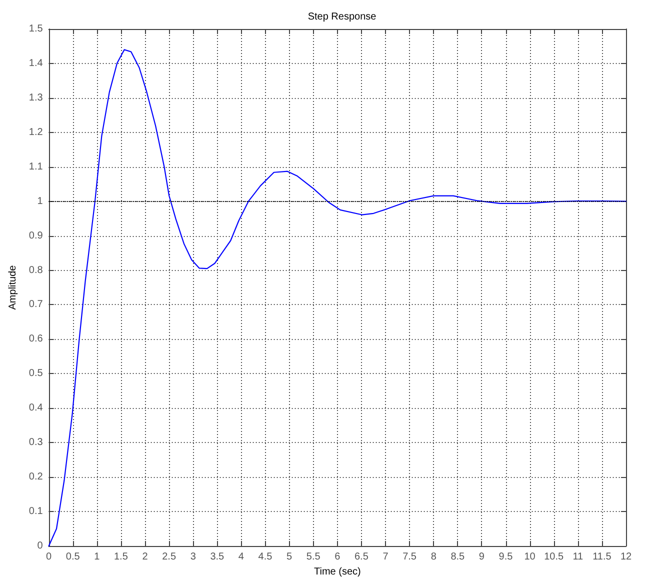 The width and height of the screenshot is (655, 586). Describe the element at coordinates (458, 557) in the screenshot. I see `x-tick-label: 8.5` at that location.